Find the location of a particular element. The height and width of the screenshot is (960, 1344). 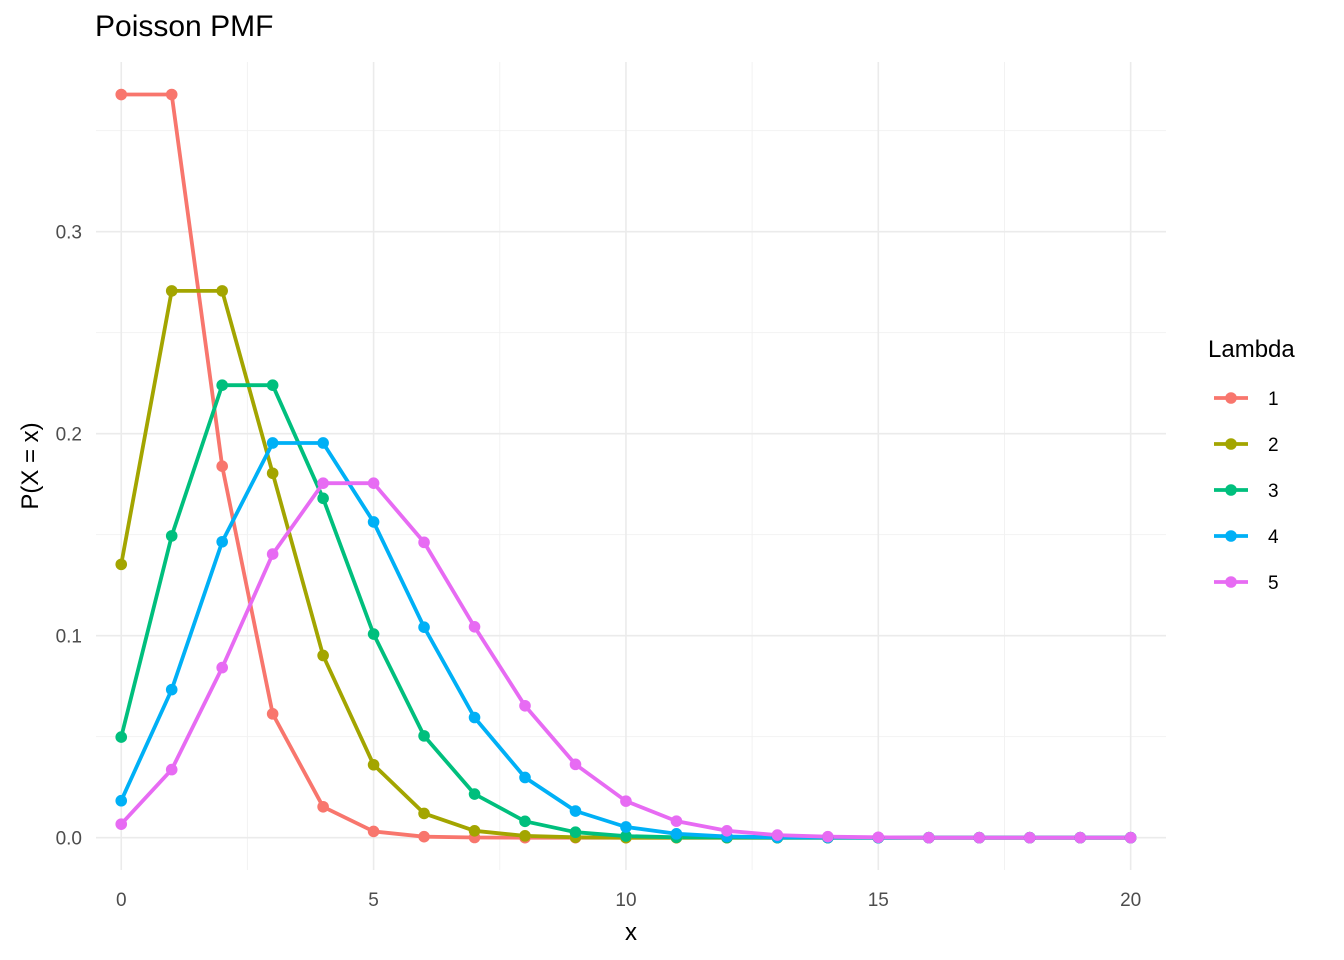

y-tick-label: 0.3 is located at coordinates (69, 233).